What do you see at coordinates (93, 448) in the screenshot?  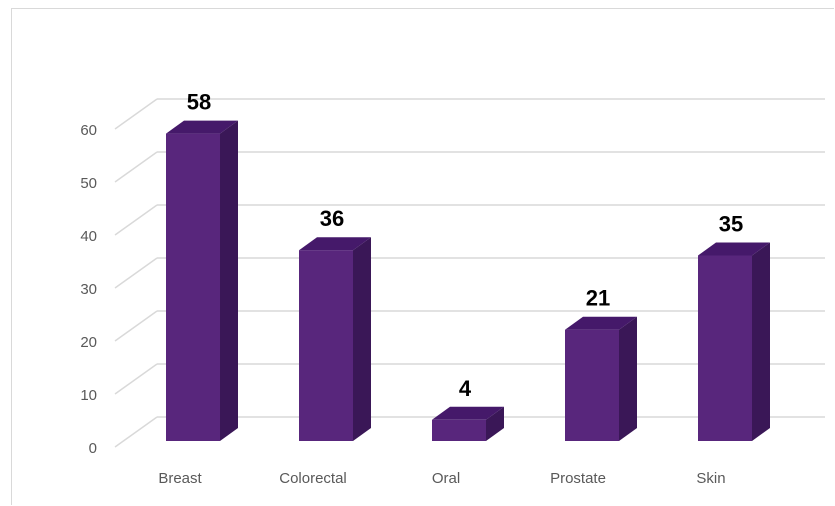 I see `y-tick-label: 0` at bounding box center [93, 448].